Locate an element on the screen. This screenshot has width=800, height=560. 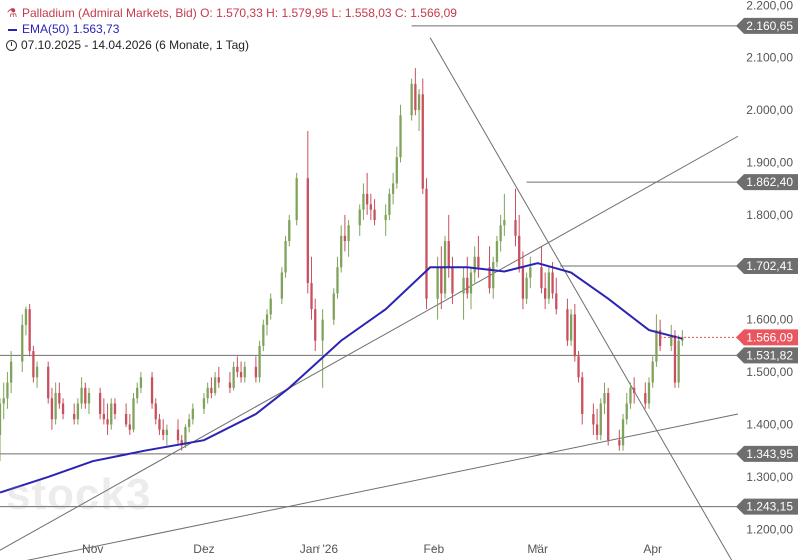
level-label: 1.862,40 is located at coordinates (769, 182).